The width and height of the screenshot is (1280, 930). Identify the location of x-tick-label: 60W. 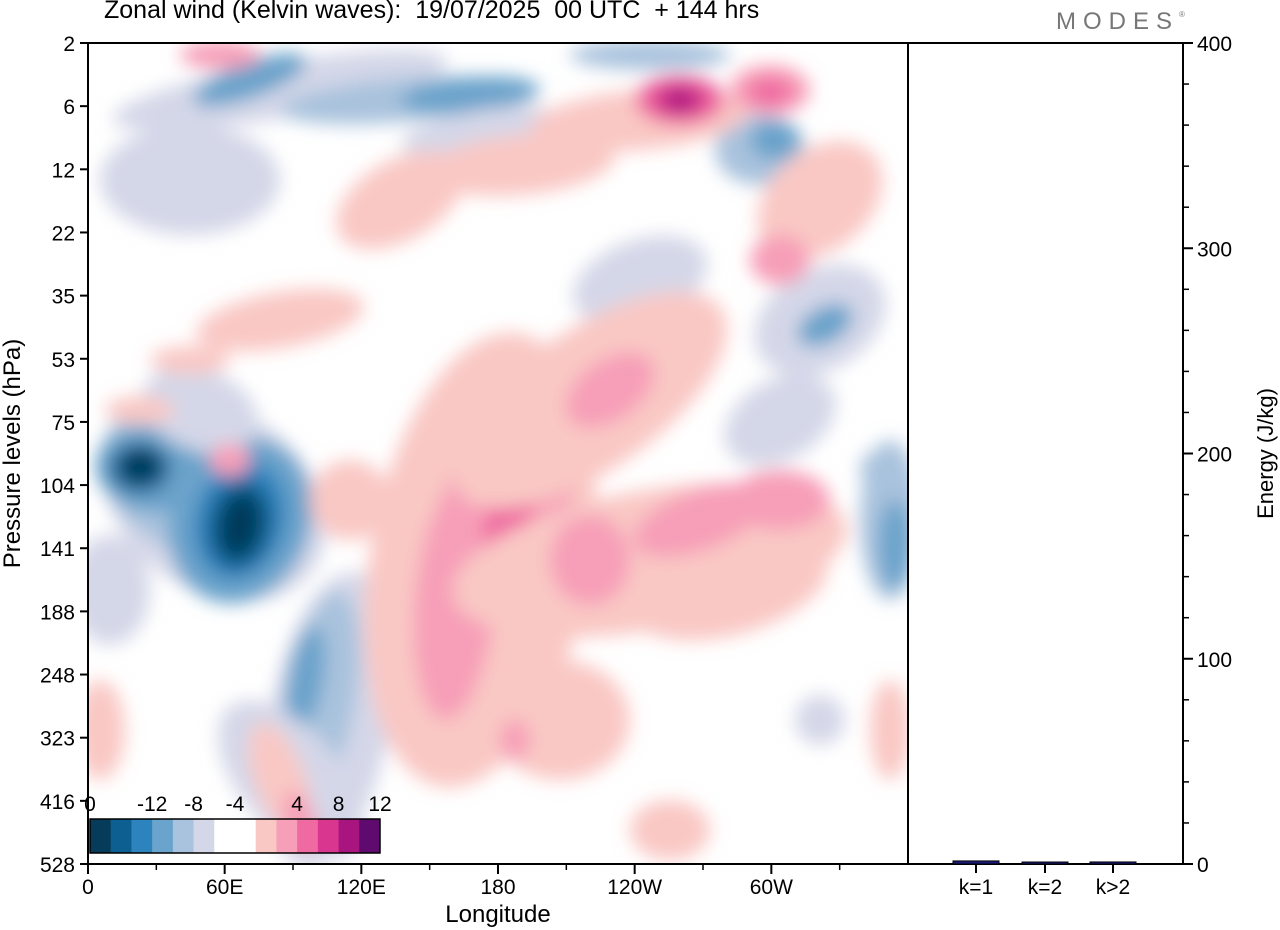
(771, 887).